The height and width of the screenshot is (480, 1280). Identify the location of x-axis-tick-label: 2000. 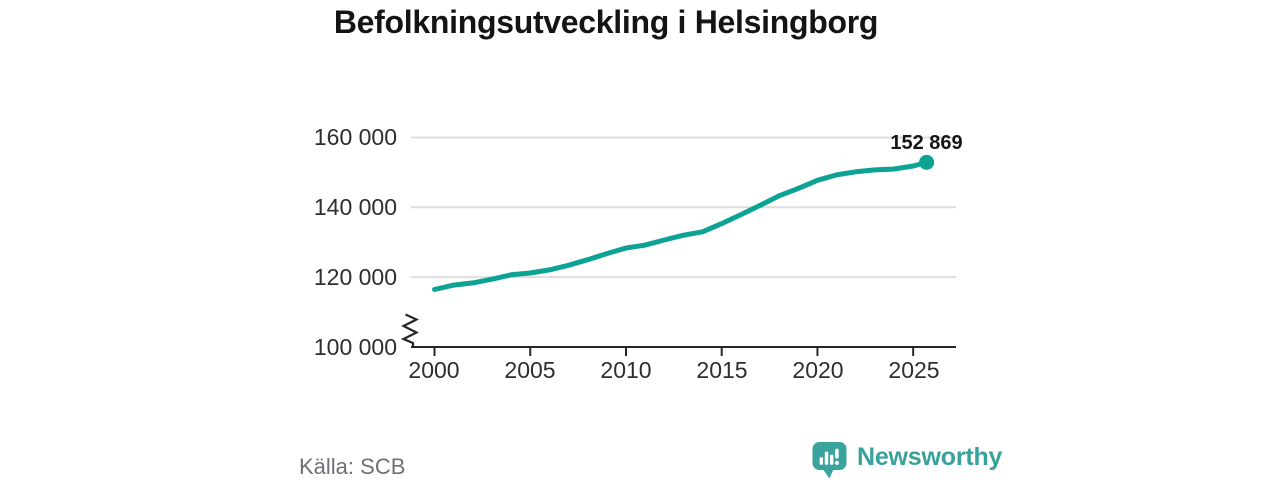
(434, 370).